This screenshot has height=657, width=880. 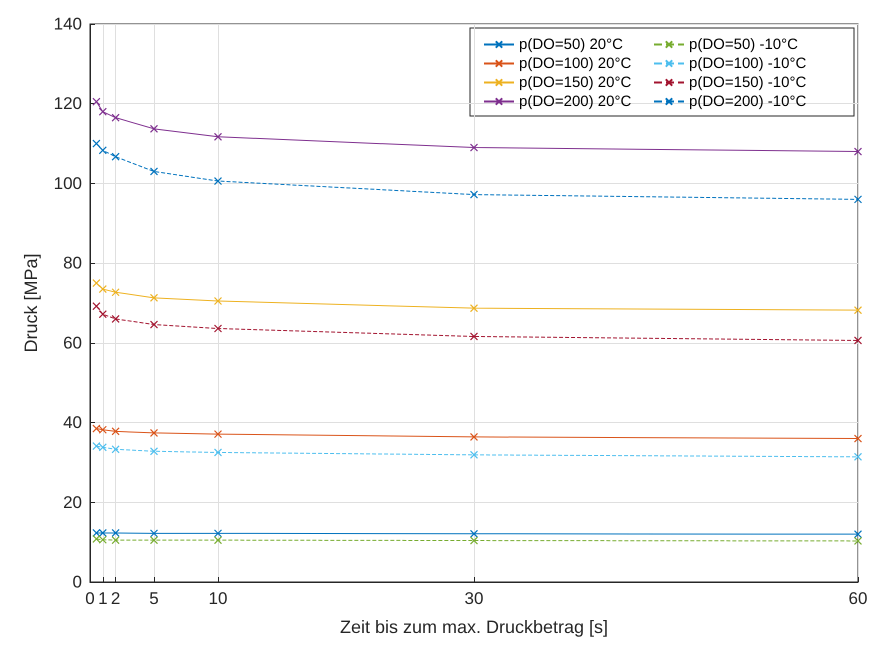 What do you see at coordinates (743, 44) in the screenshot?
I see `legend-label: p(DO=50) -10°C` at bounding box center [743, 44].